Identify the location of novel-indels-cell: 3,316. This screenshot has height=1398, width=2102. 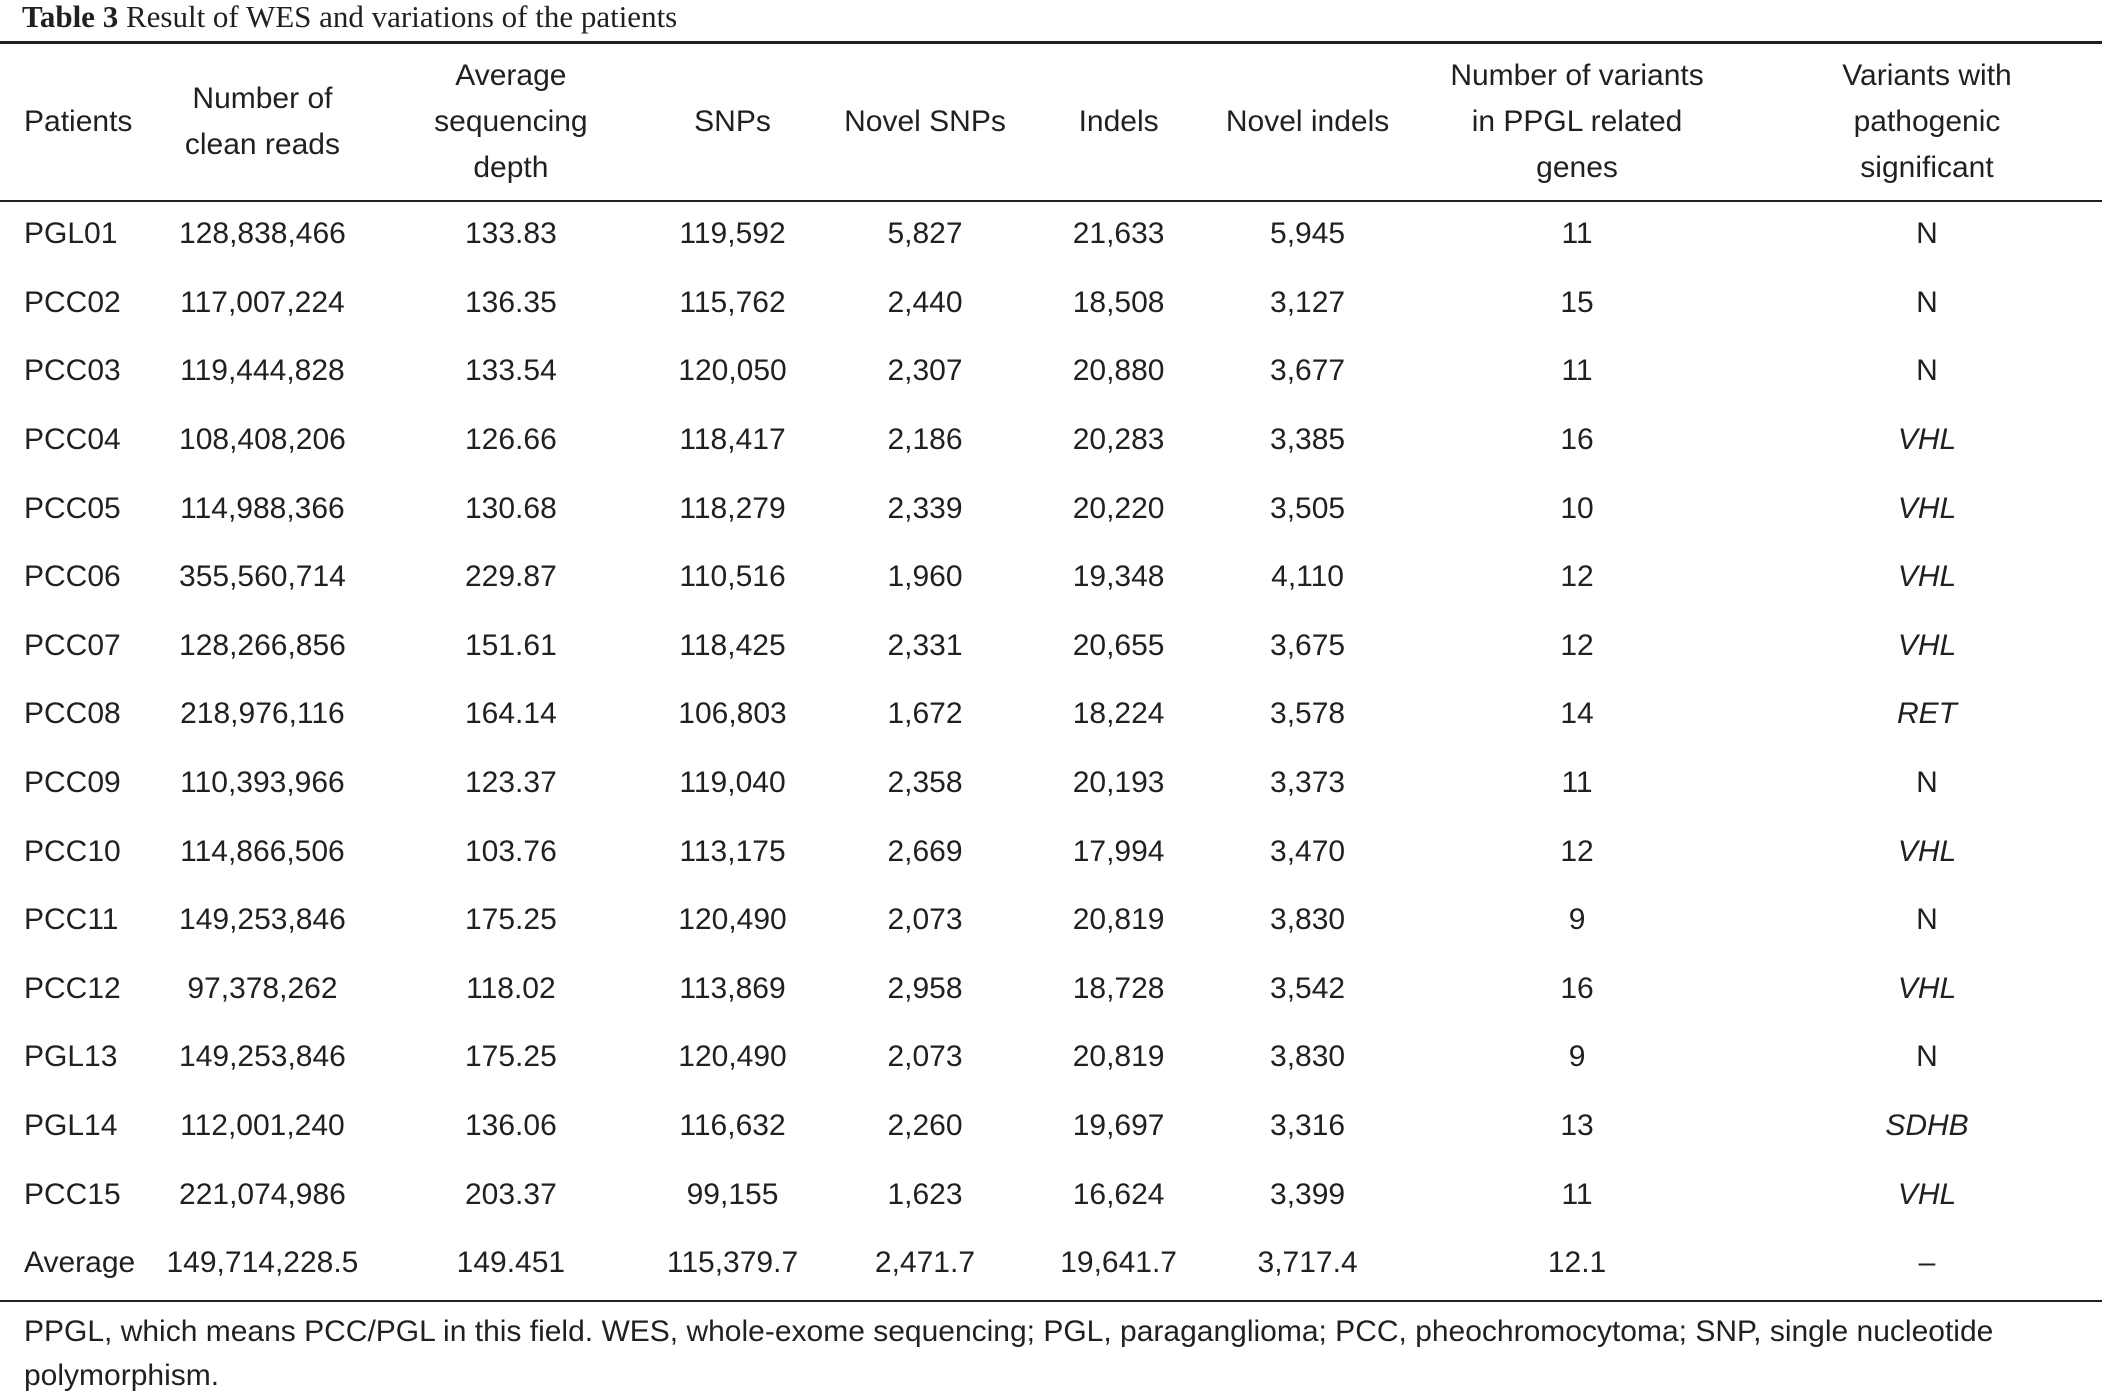
(1308, 1126).